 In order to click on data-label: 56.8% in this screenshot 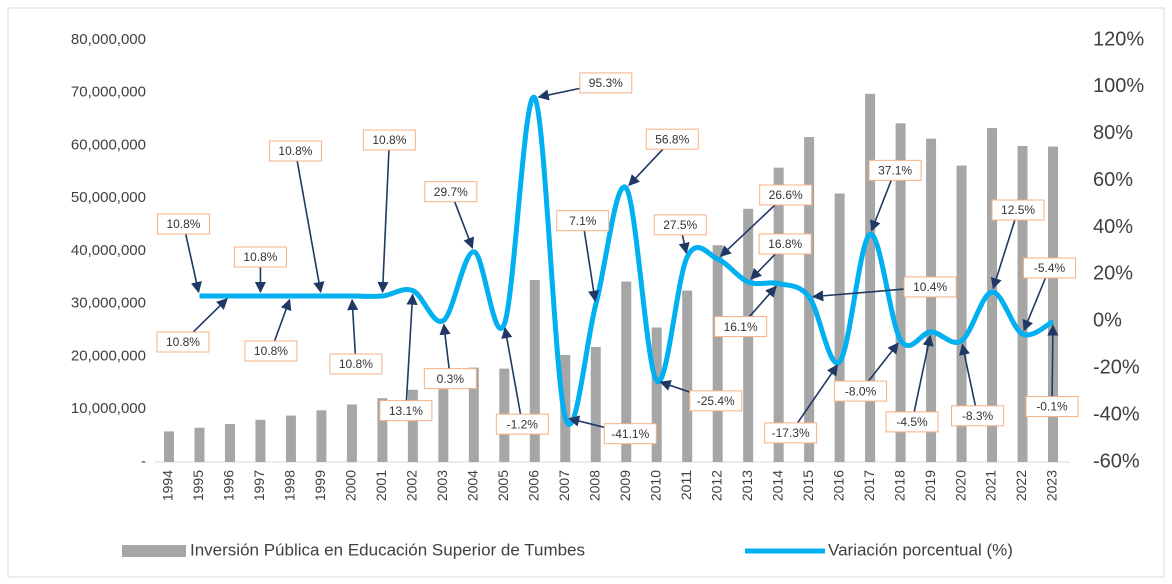, I will do `click(672, 139)`.